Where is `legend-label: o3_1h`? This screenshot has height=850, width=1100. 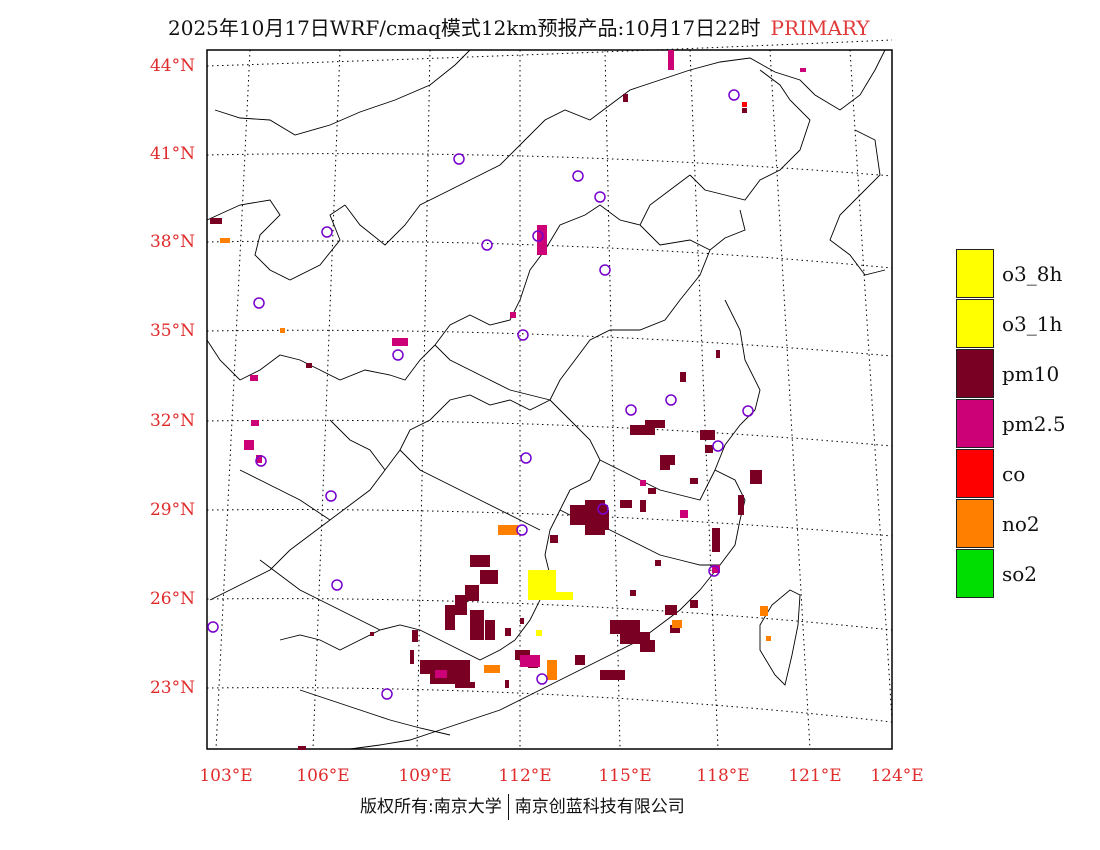 legend-label: o3_1h is located at coordinates (1032, 324).